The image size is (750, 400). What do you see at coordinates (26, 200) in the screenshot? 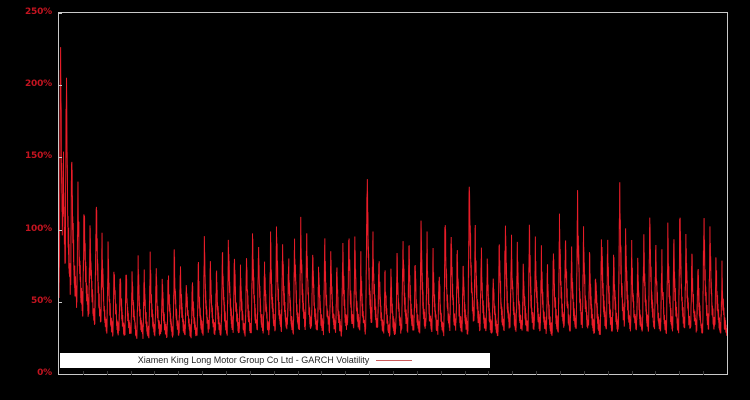
I see `y-axis: 0% 50% 100% 150% 200% 250%` at bounding box center [26, 200].